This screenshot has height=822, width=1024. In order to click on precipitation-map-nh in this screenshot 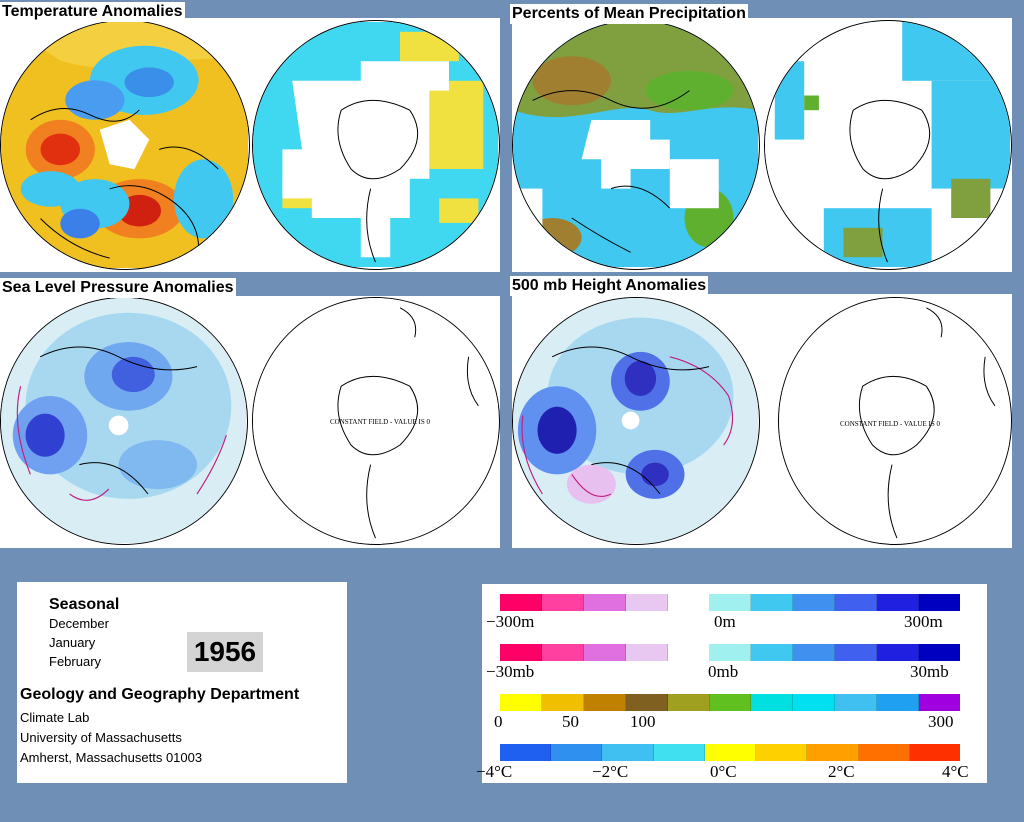, I will do `click(636, 145)`.